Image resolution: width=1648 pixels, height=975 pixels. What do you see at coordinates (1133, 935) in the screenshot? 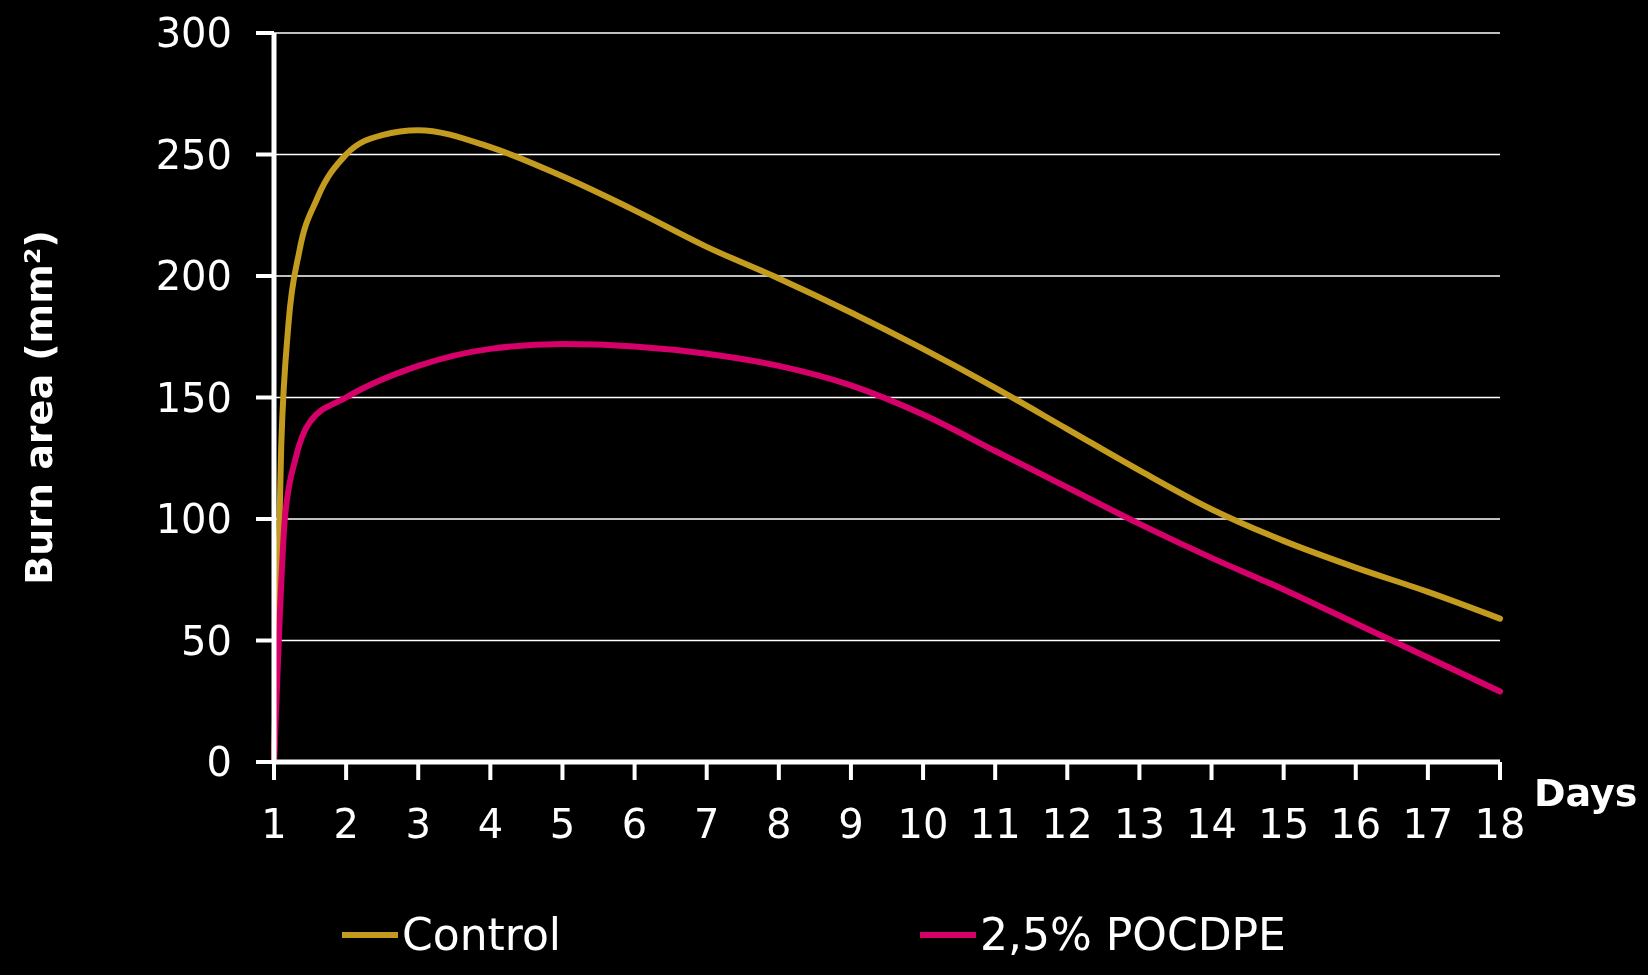
I see `legend-label: 2,5% POCDPE` at bounding box center [1133, 935].